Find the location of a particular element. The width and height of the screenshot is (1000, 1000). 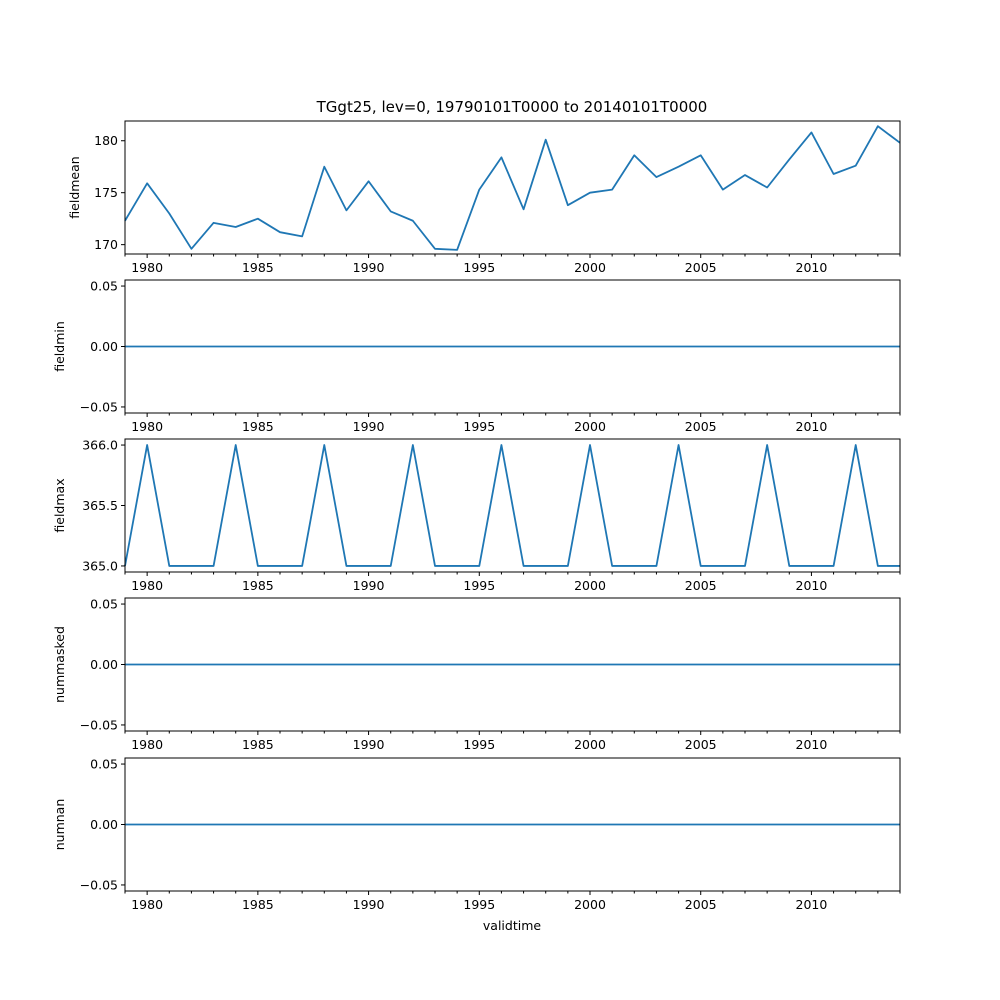

y-axis-label-nummasked: nummasked is located at coordinates (59, 664).